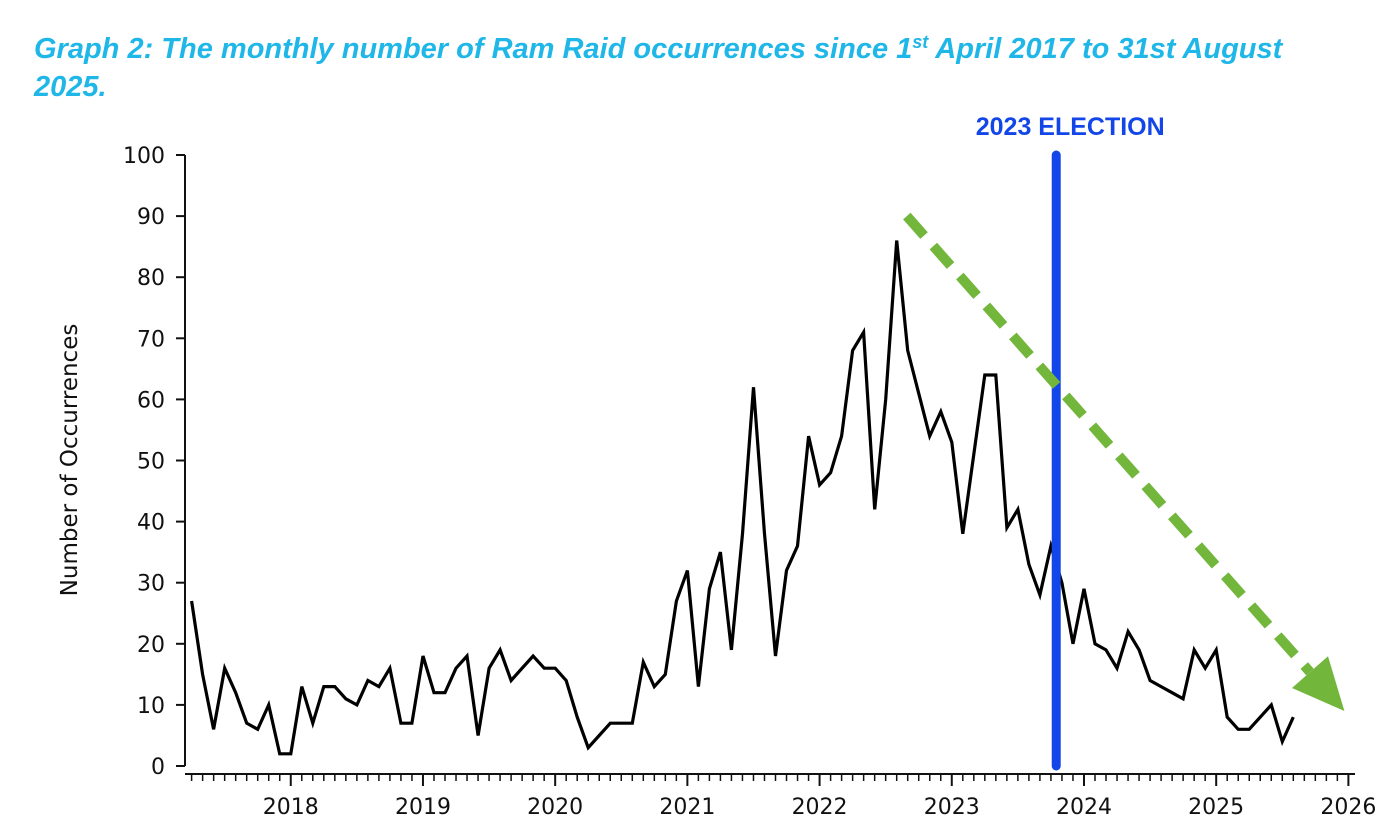  Describe the element at coordinates (158, 767) in the screenshot. I see `y-tick-label: 0` at that location.